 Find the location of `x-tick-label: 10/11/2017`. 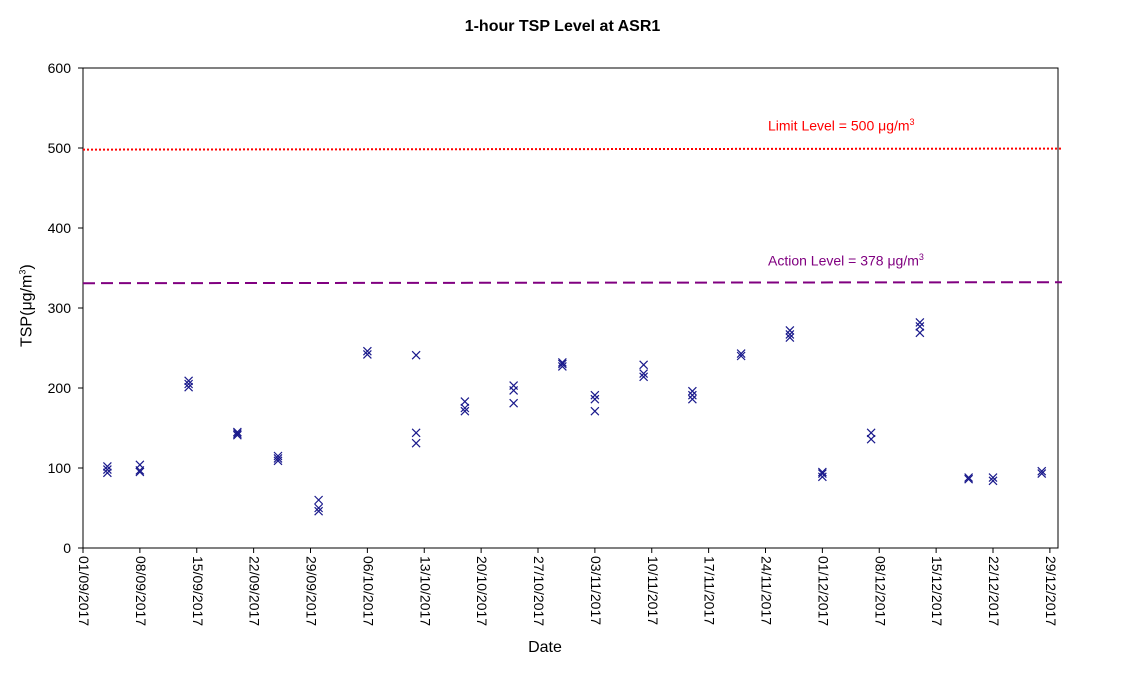

x-tick-label: 10/11/2017 is located at coordinates (653, 590).